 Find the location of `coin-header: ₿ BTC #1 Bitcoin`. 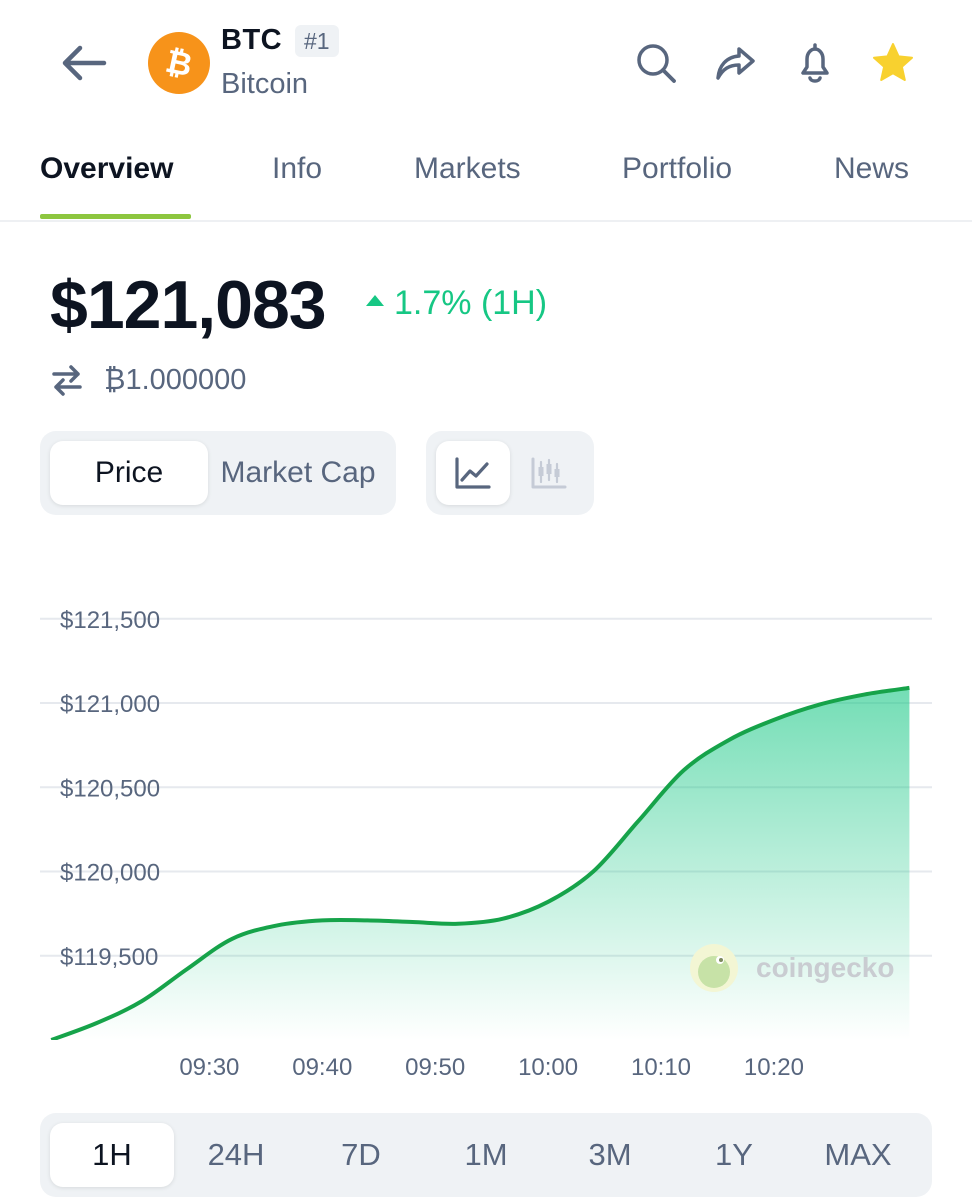

coin-header: ₿ BTC #1 Bitcoin is located at coordinates (486, 62).